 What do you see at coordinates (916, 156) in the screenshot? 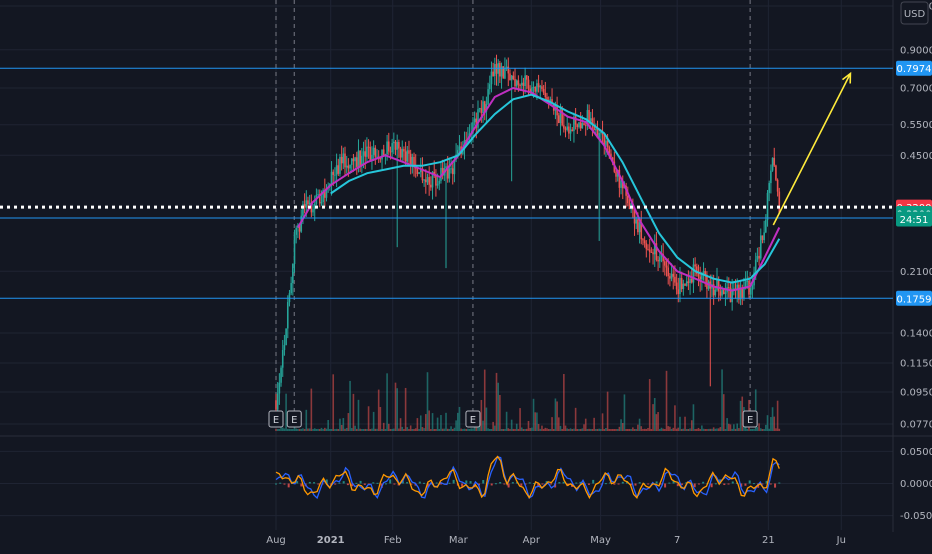
I see `y-tick-label: 0.4500` at bounding box center [916, 156].